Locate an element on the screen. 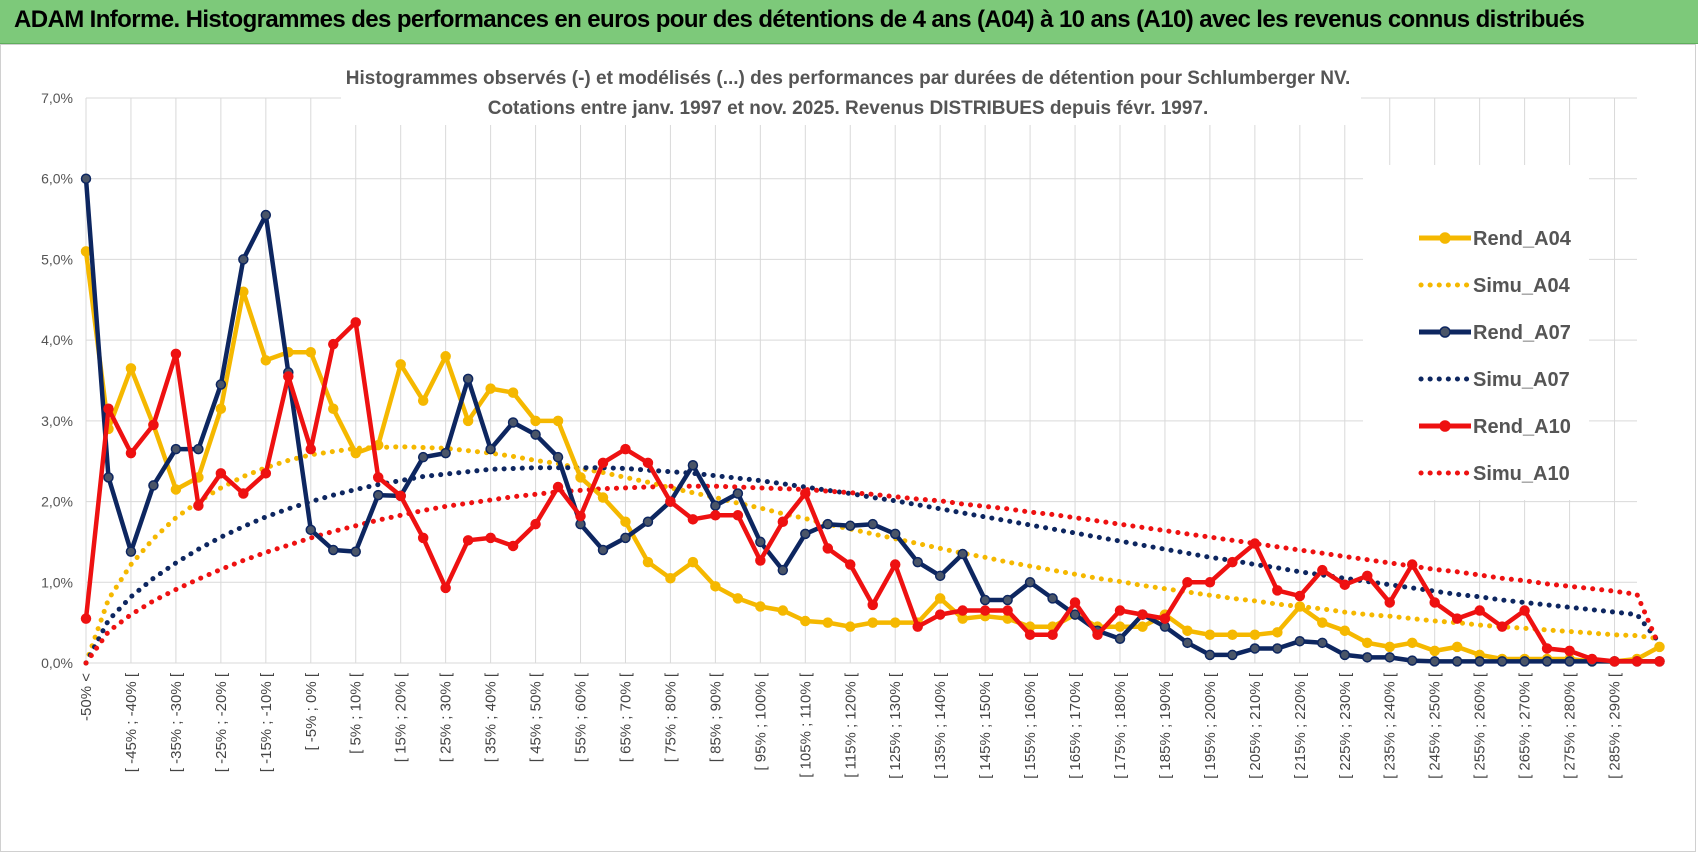 The width and height of the screenshot is (1698, 854). x-tick-label: [ 245% ; 250% [ is located at coordinates (1435, 725).